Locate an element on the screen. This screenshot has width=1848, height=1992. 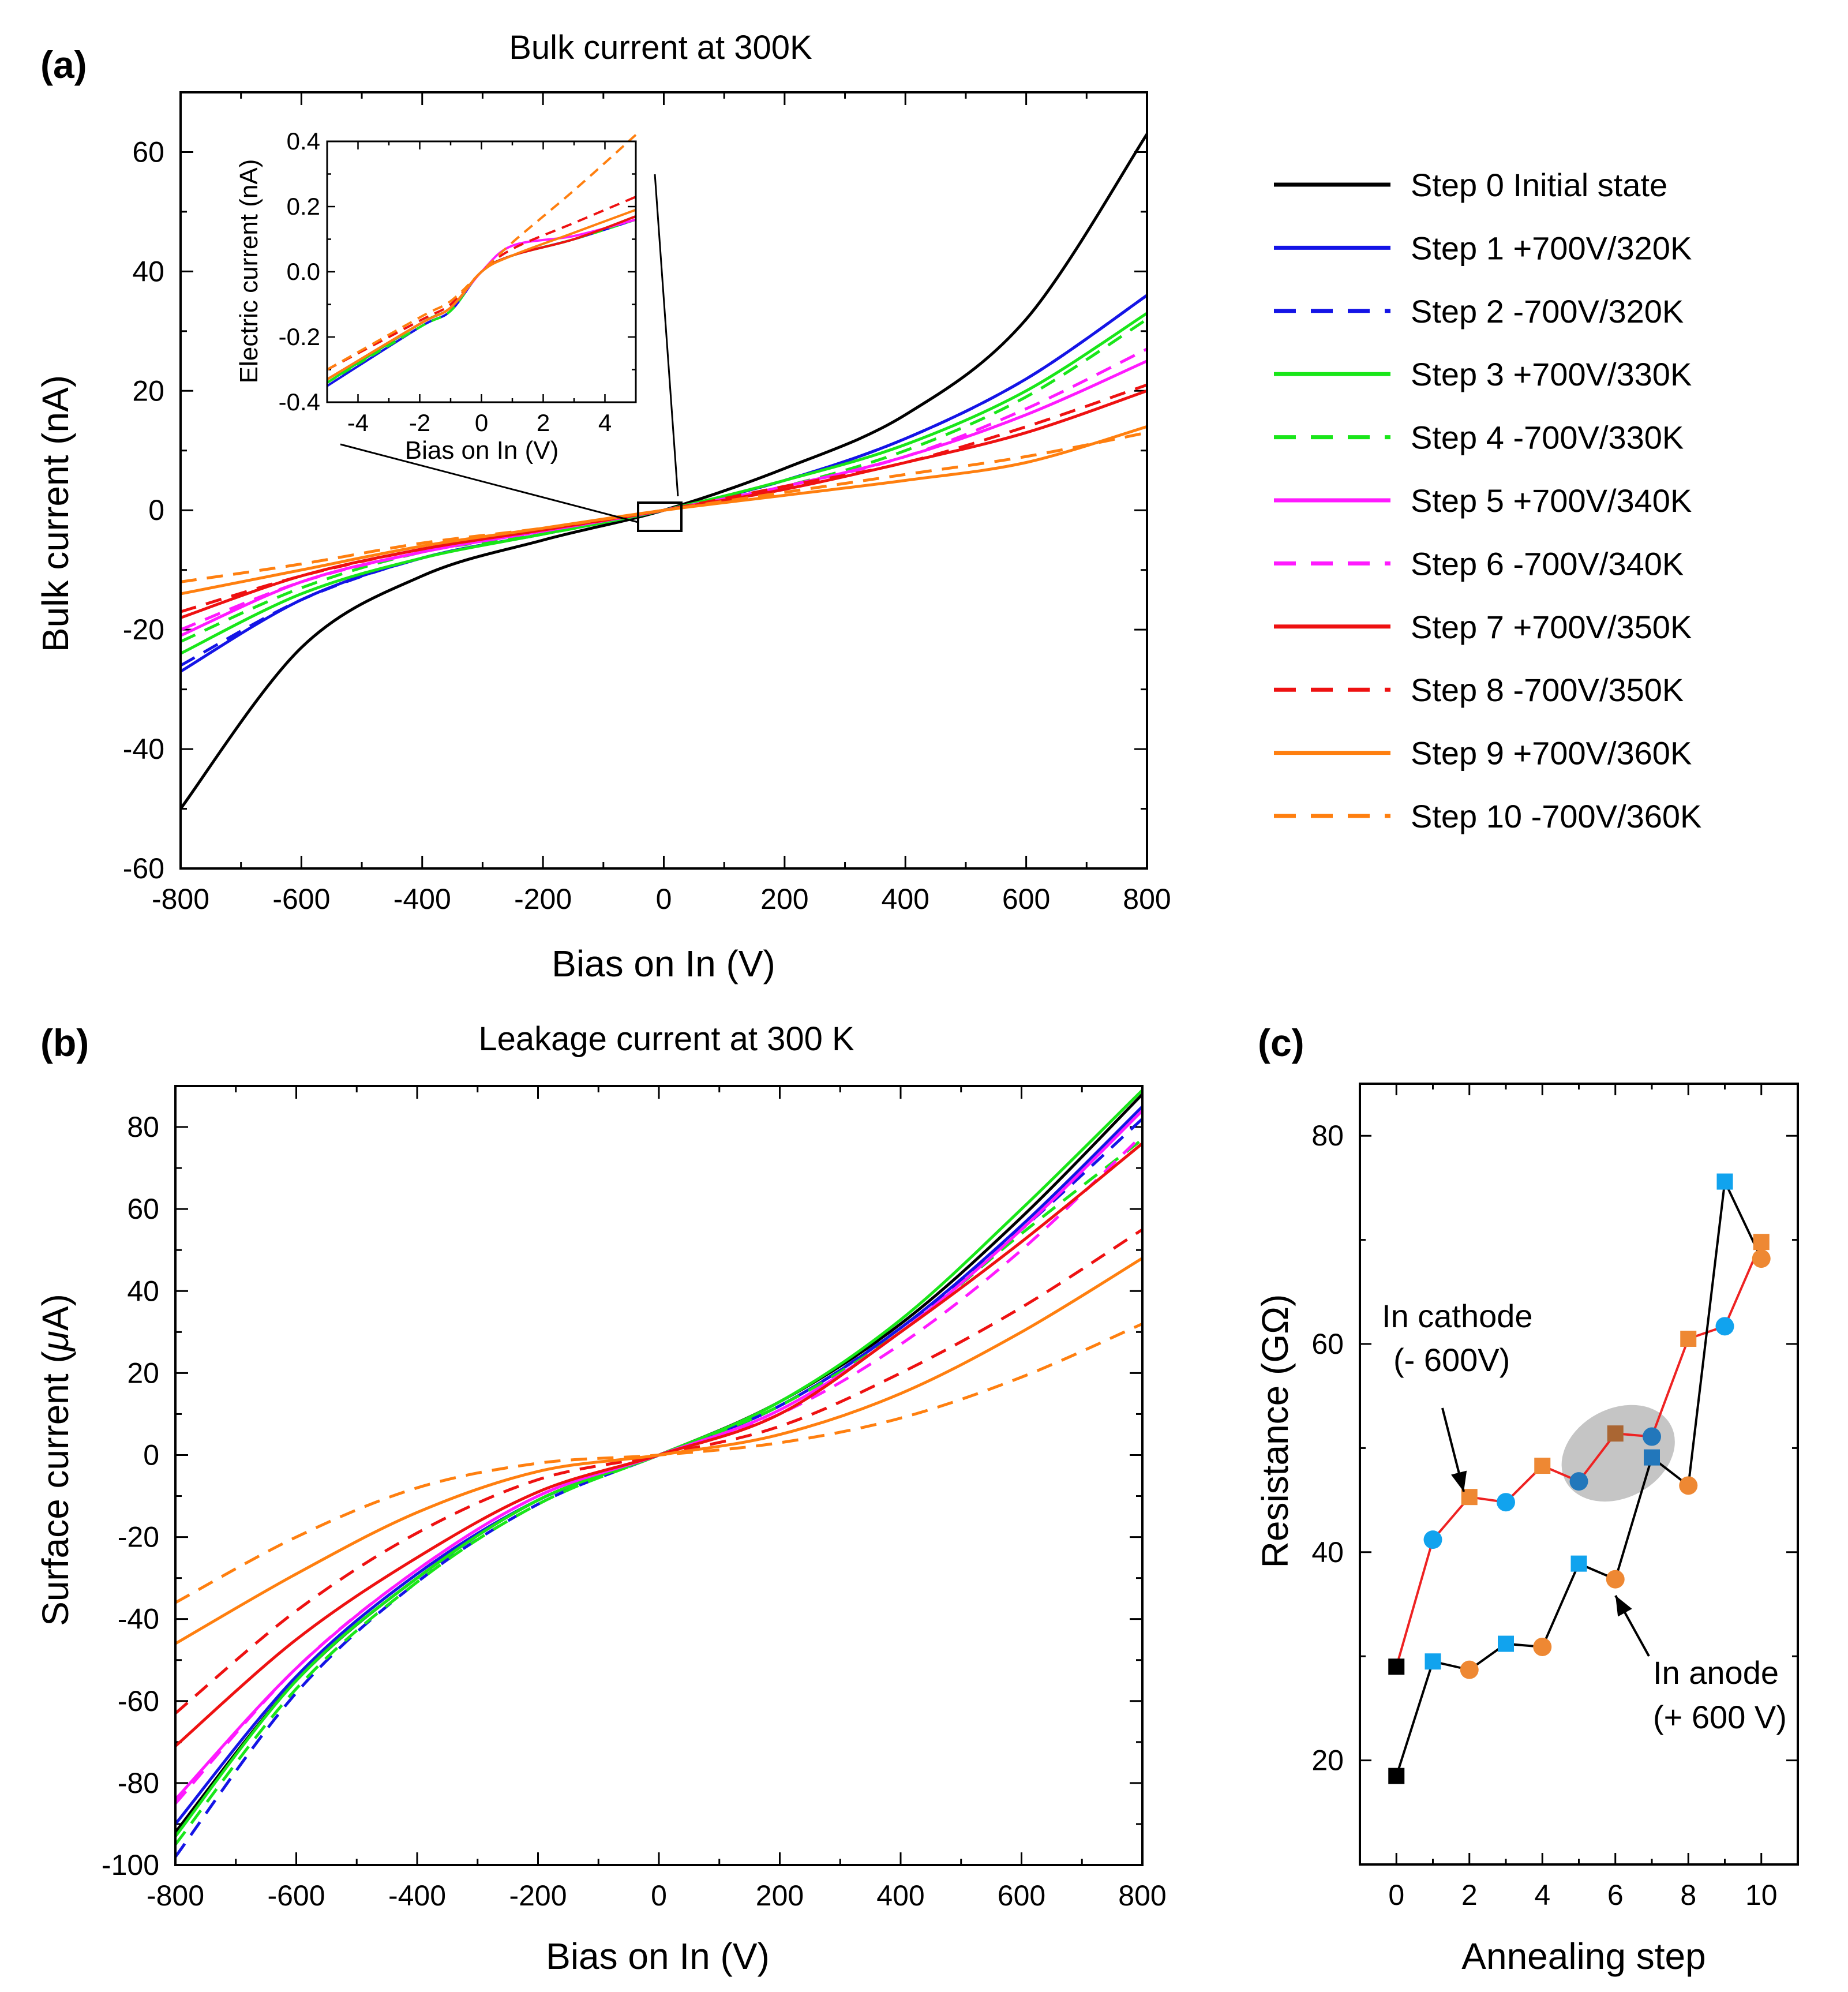
series-line-step-1-700v-320k is located at coordinates (663, 483).